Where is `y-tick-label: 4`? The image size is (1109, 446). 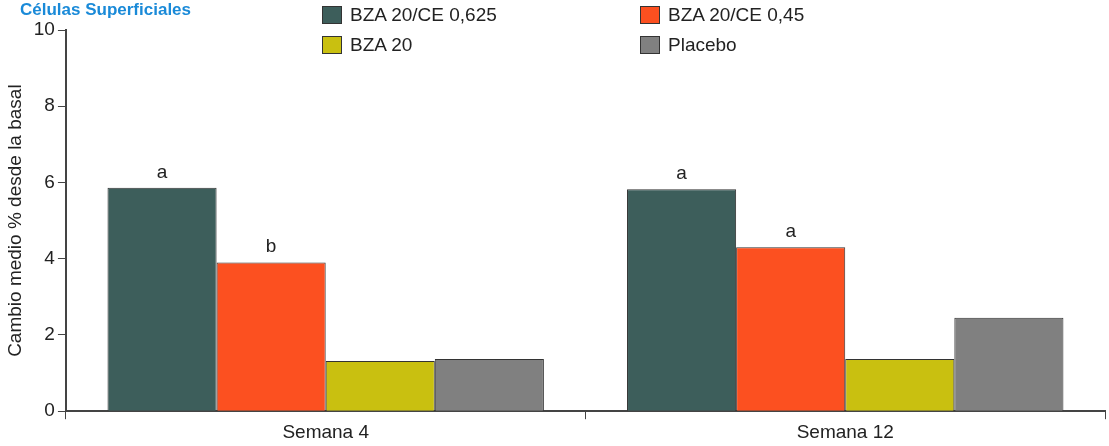 y-tick-label: 4 is located at coordinates (50, 257).